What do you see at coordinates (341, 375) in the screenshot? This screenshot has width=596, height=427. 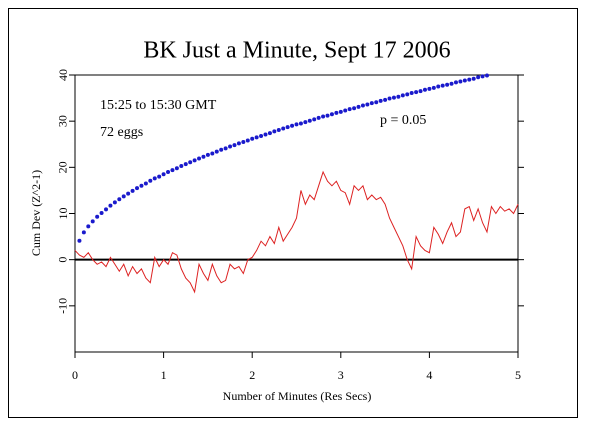 I see `x-tick-label: 3` at bounding box center [341, 375].